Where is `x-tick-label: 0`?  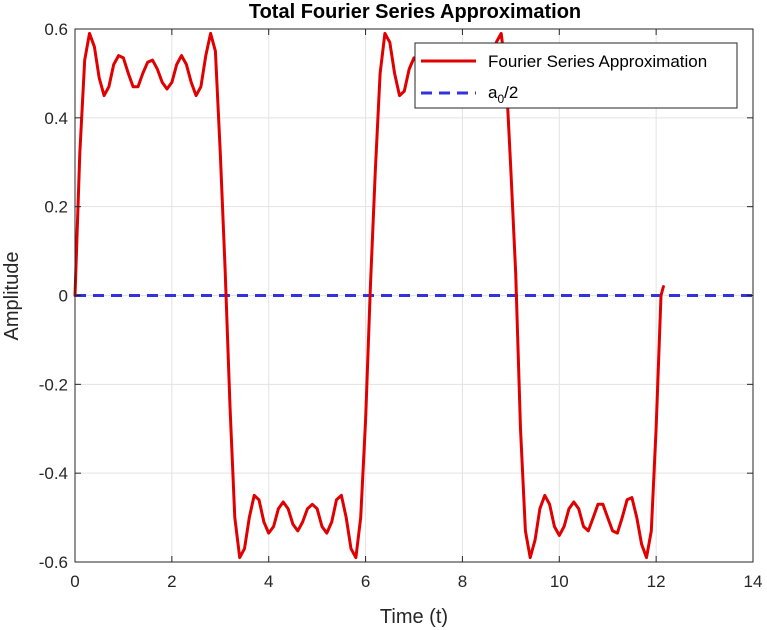
x-tick-label: 0 is located at coordinates (74, 581).